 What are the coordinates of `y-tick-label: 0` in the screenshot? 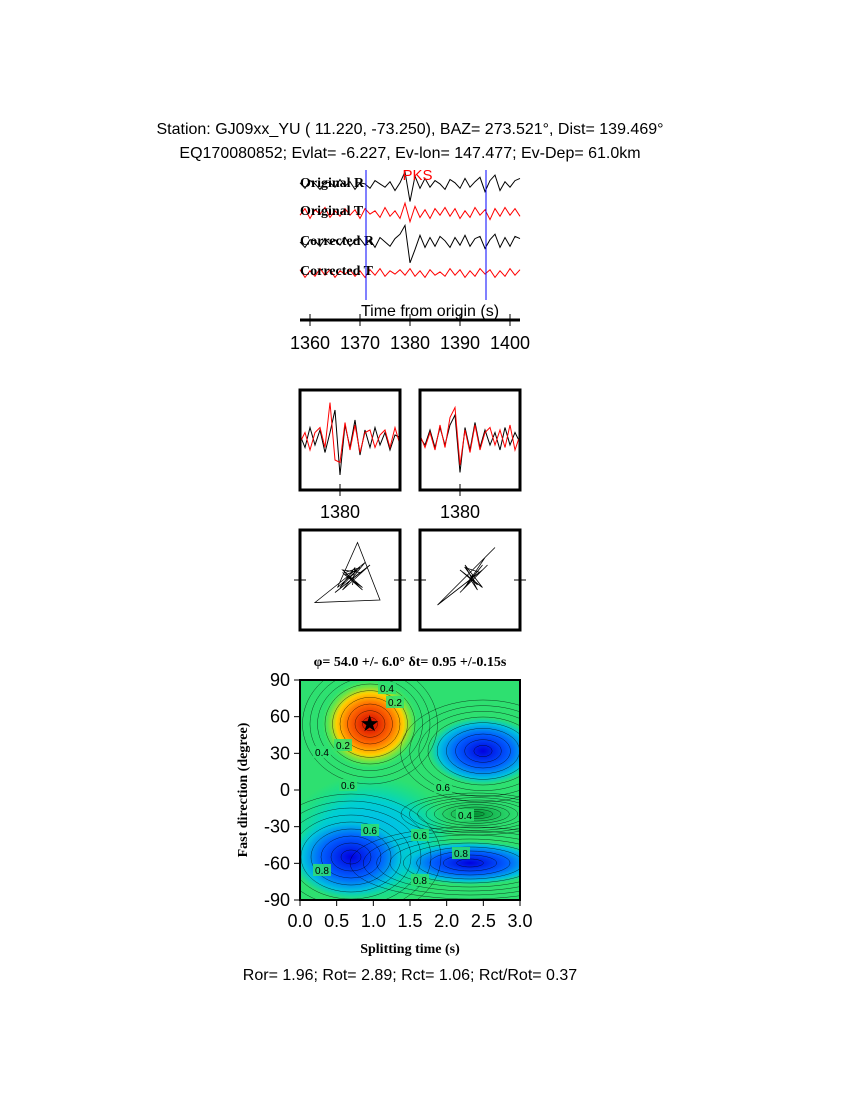 It's located at (285, 790).